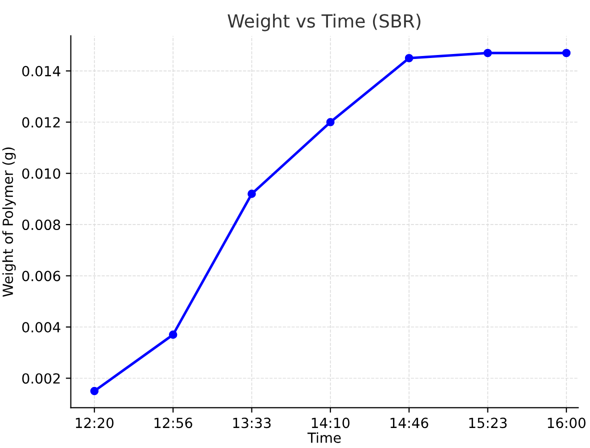 The height and width of the screenshot is (448, 590). What do you see at coordinates (324, 437) in the screenshot?
I see `x-axis-title: Time` at bounding box center [324, 437].